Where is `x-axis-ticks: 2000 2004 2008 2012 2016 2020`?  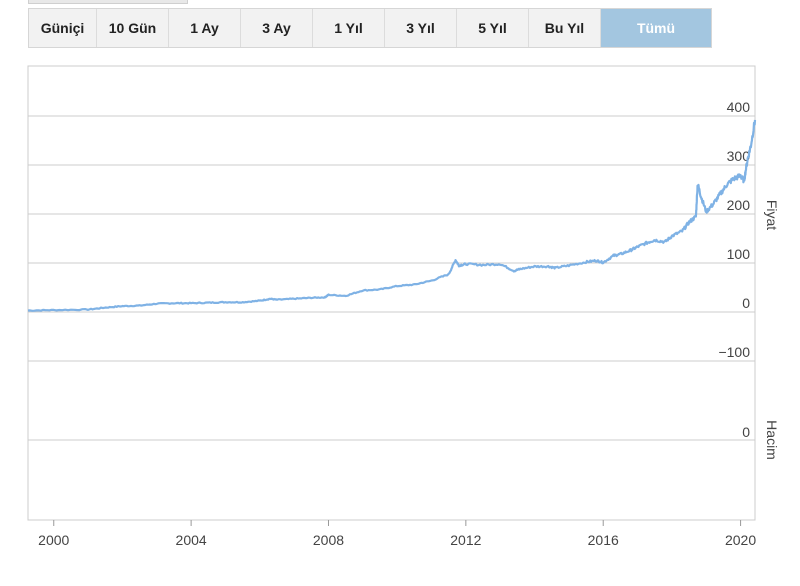
x-axis-ticks: 2000 2004 2008 2012 2016 2020 is located at coordinates (397, 534).